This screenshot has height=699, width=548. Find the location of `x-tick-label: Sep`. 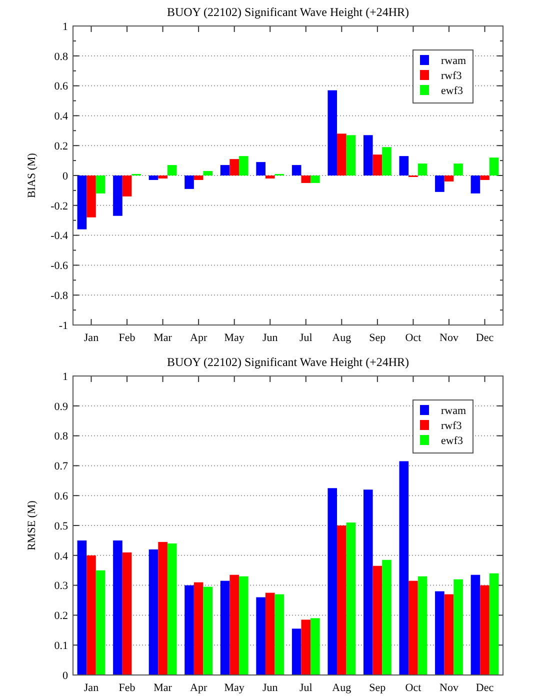

x-tick-label: Sep is located at coordinates (377, 688).